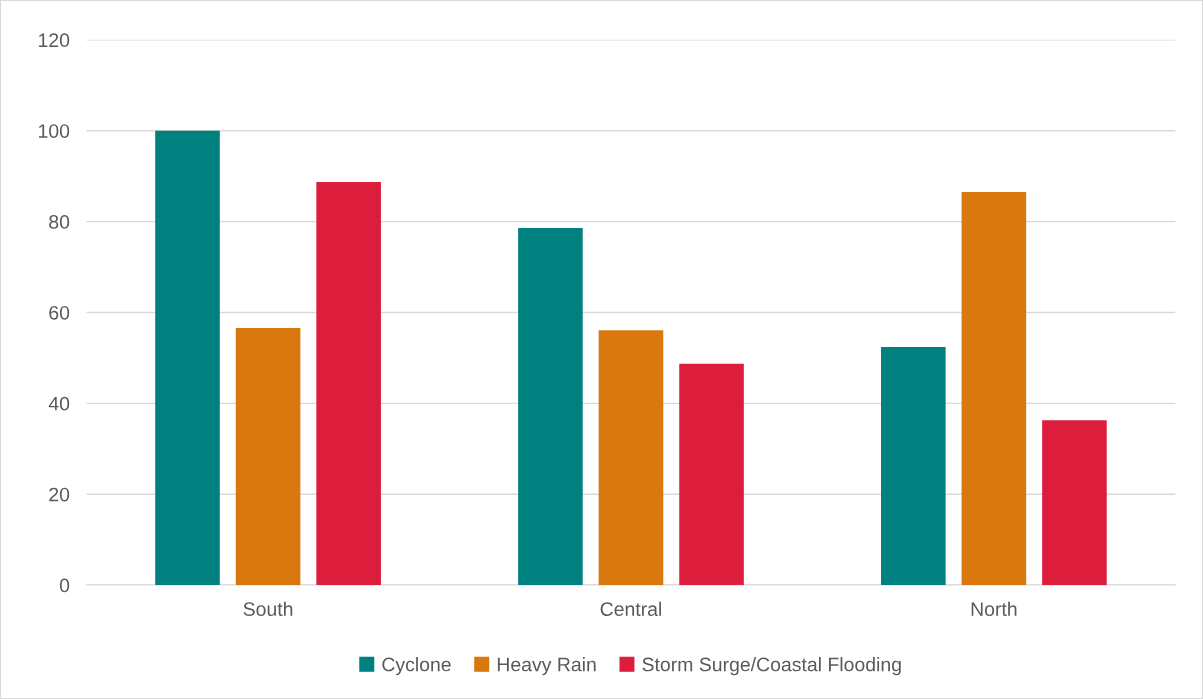 The image size is (1203, 699). I want to click on y-tick-label: 20, so click(59, 494).